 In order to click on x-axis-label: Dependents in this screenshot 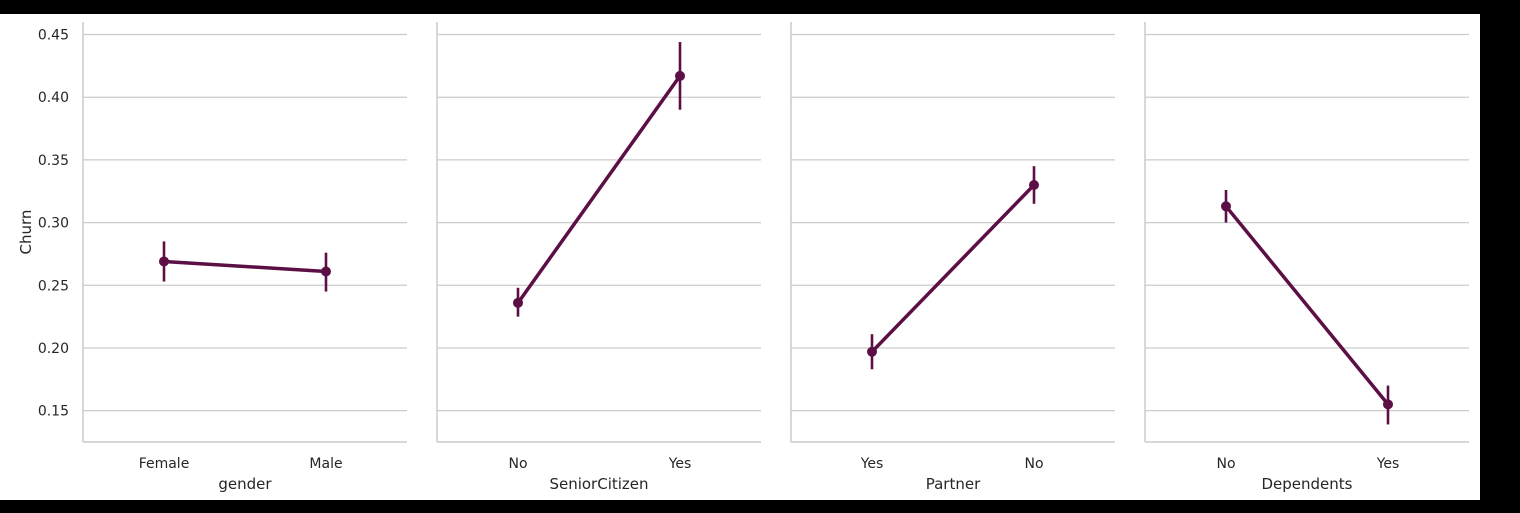, I will do `click(1307, 484)`.